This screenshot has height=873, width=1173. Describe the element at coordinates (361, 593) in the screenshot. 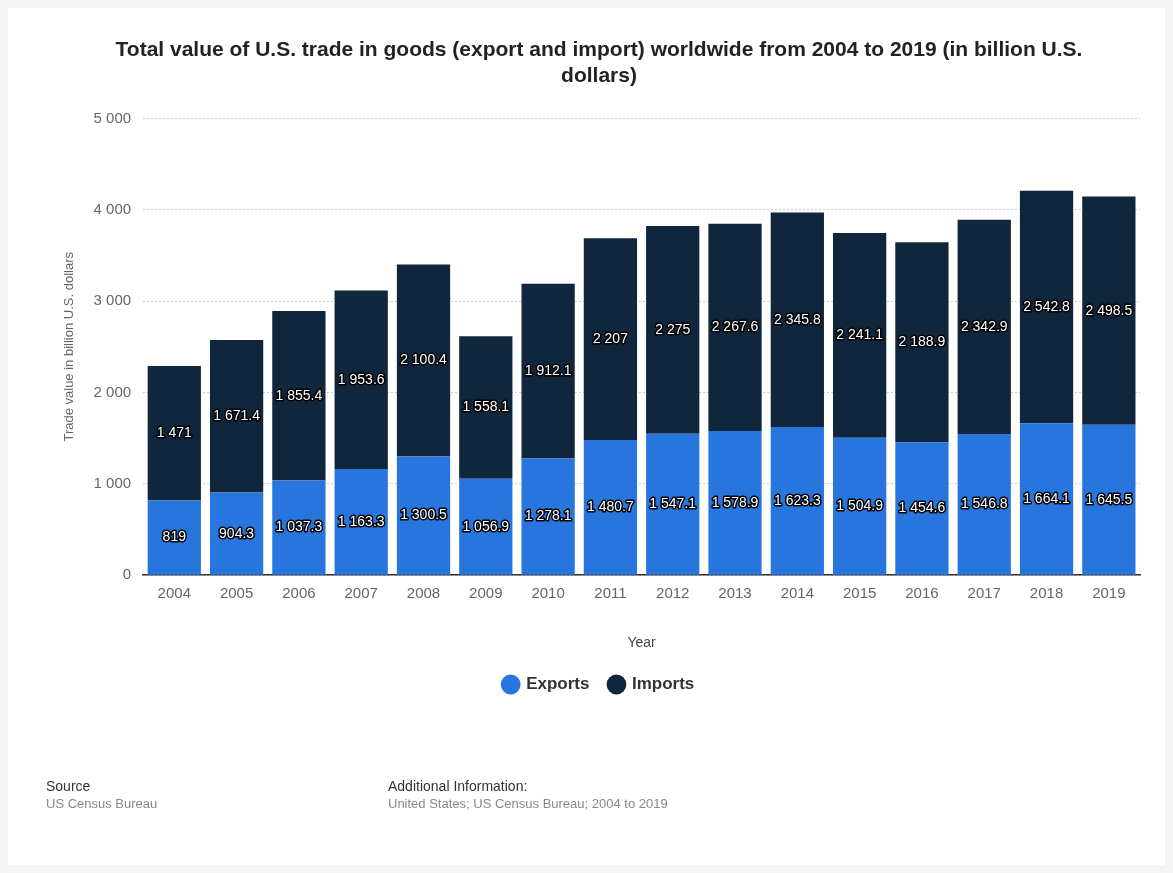

I see `x-tick-label: 2007` at that location.